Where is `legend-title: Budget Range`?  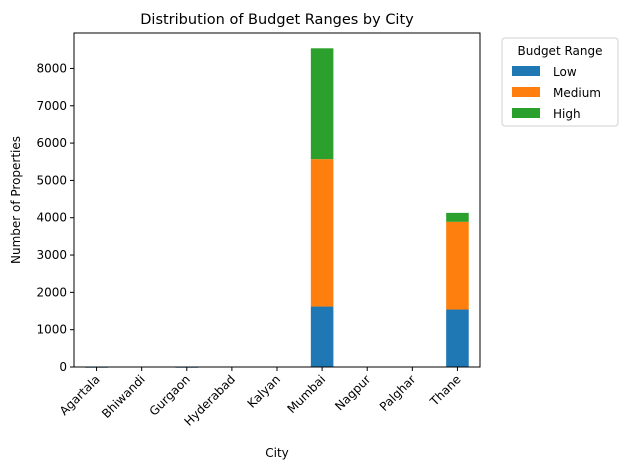
legend-title: Budget Range is located at coordinates (559, 51).